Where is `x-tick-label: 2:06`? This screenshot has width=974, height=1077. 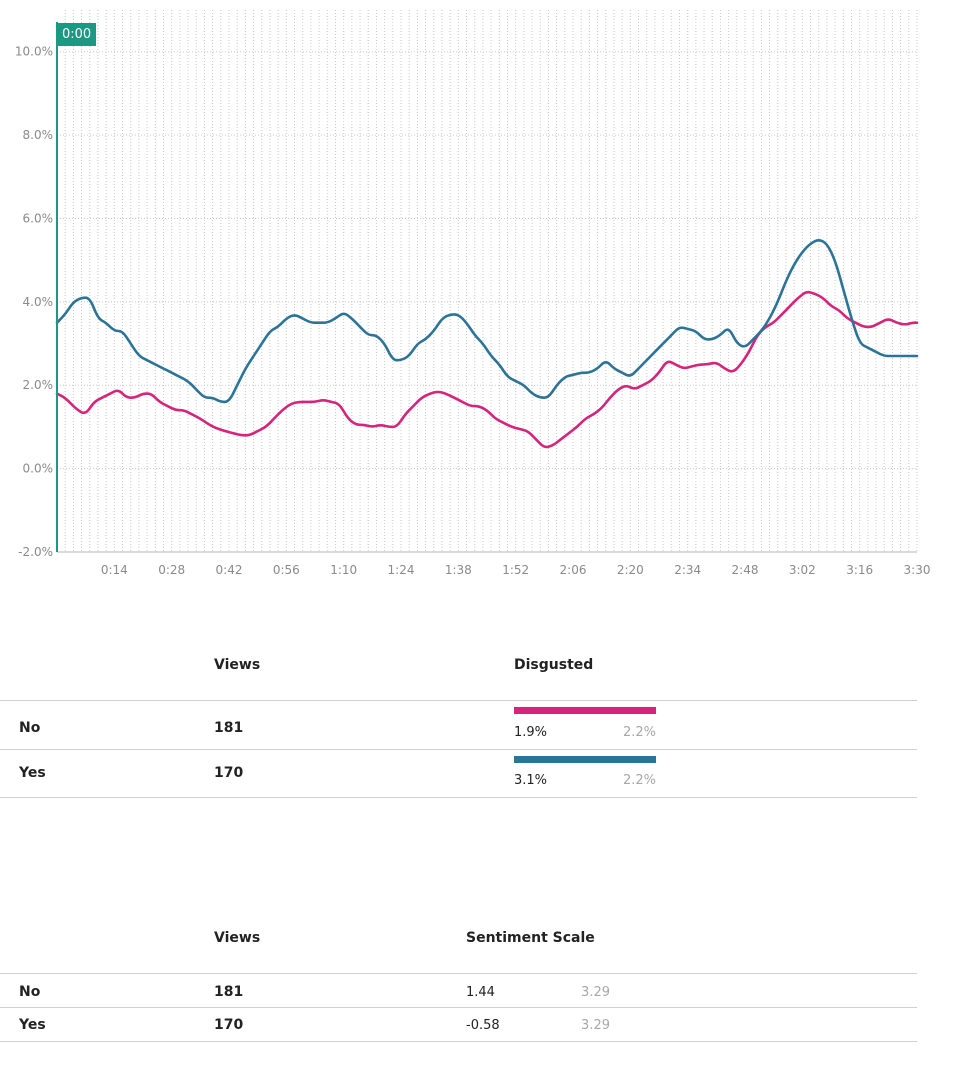
x-tick-label: 2:06 is located at coordinates (573, 570).